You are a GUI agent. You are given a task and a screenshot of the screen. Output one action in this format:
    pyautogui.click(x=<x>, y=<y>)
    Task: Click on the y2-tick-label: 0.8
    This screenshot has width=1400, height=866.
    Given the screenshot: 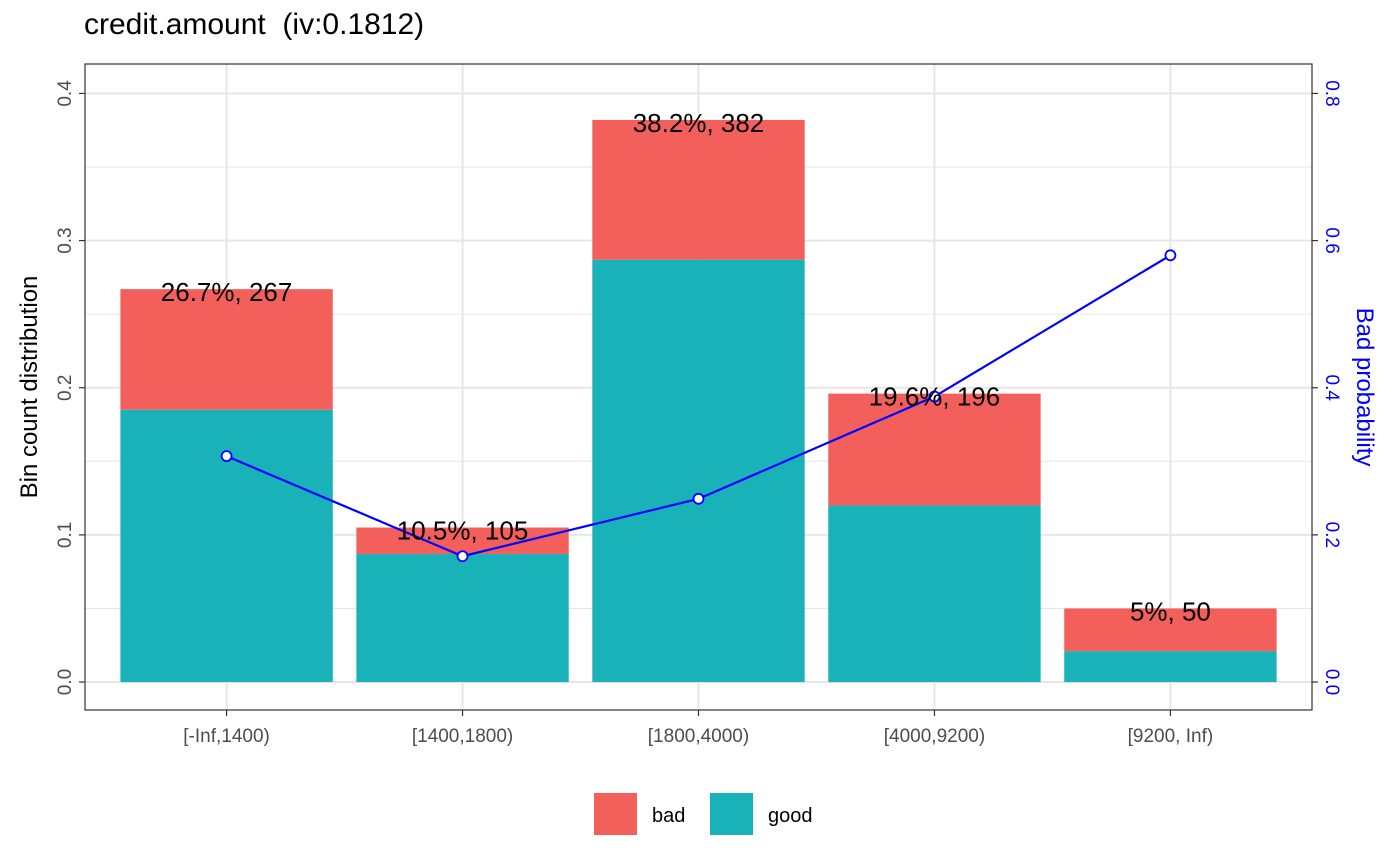 What is the action you would take?
    pyautogui.click(x=1331, y=93)
    